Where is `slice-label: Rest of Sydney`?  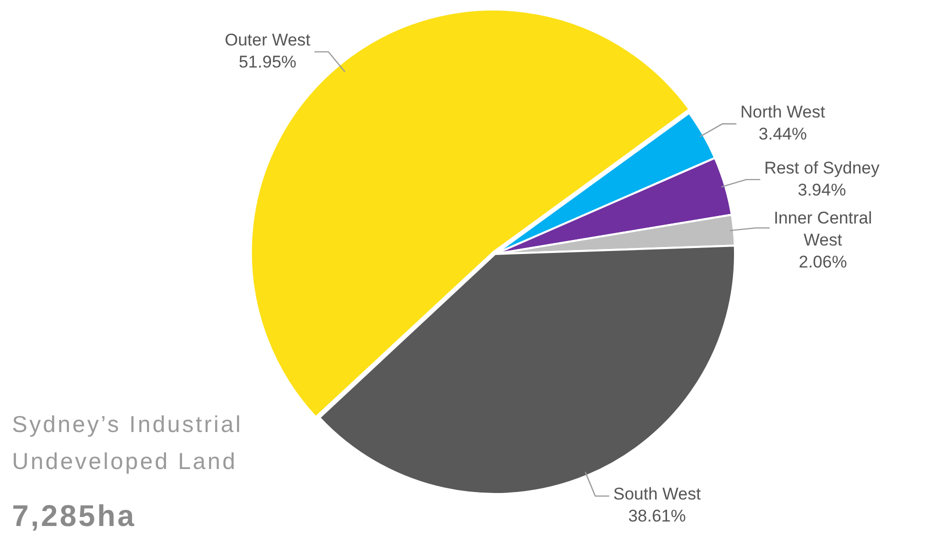 slice-label: Rest of Sydney is located at coordinates (822, 168).